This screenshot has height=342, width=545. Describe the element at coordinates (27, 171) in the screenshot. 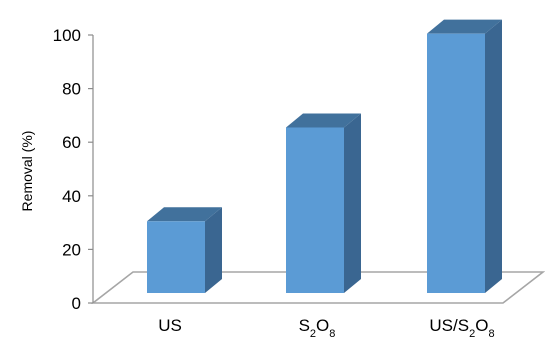

I see `y-axis-title: Removal (%)` at that location.